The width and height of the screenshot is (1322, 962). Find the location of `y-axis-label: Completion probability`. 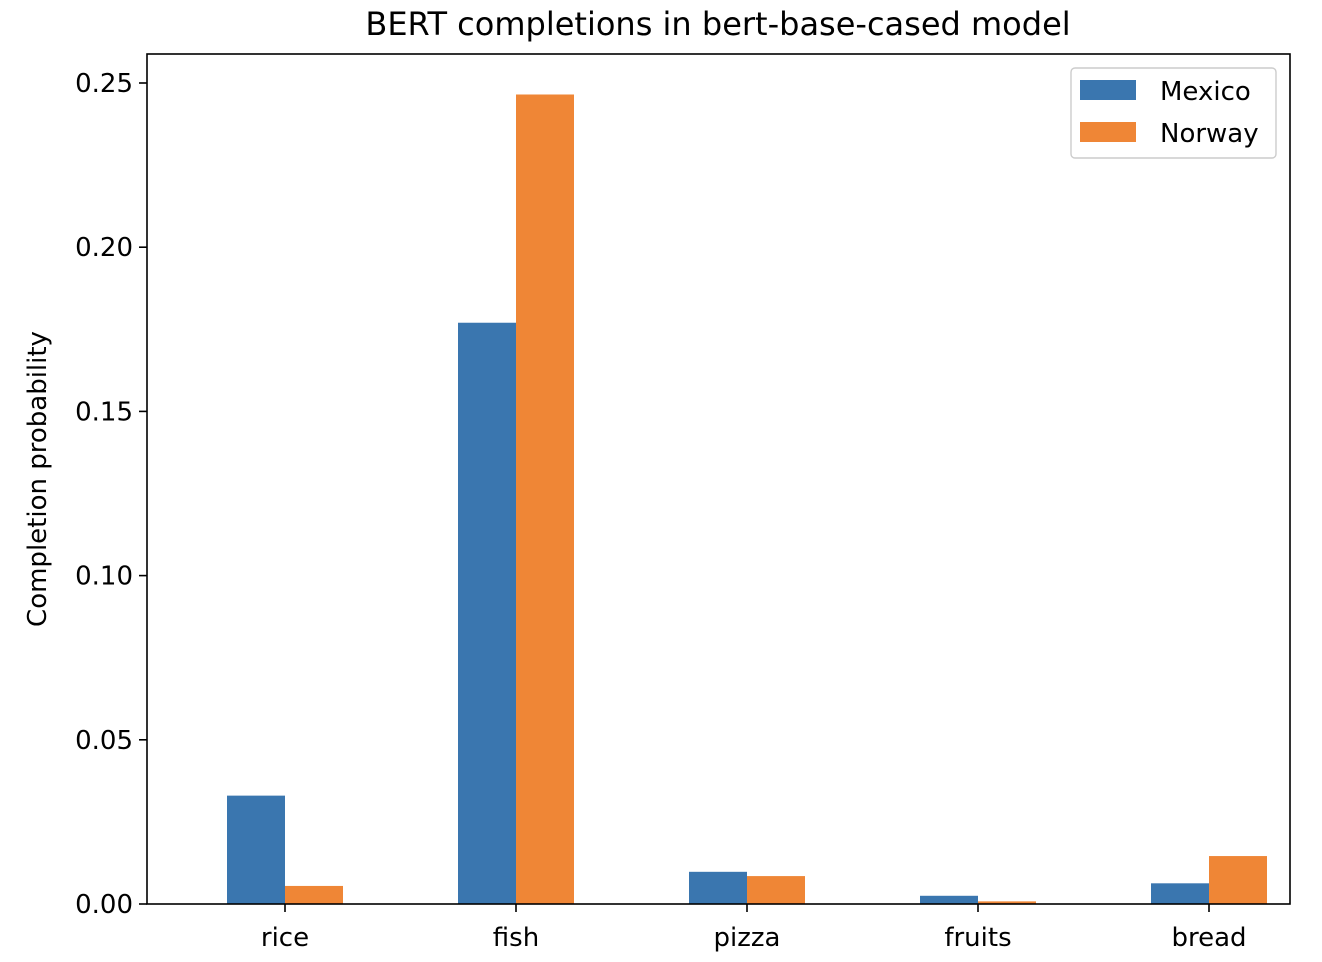

y-axis-label: Completion probability is located at coordinates (38, 479).